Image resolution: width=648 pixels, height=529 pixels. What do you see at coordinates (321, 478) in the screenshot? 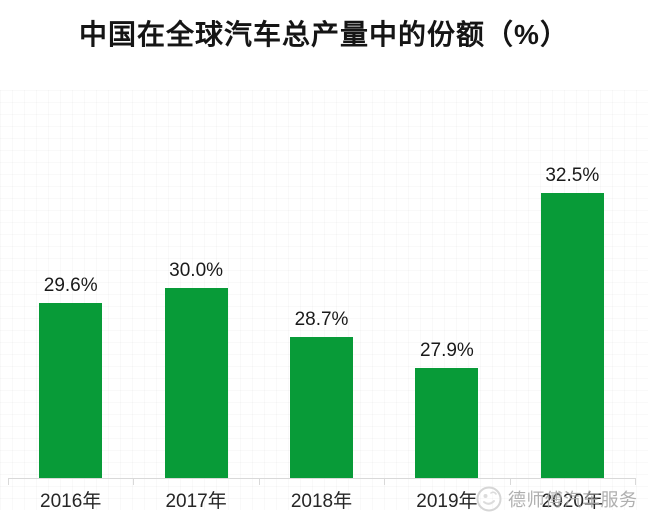
I see `x-axis-line` at bounding box center [321, 478].